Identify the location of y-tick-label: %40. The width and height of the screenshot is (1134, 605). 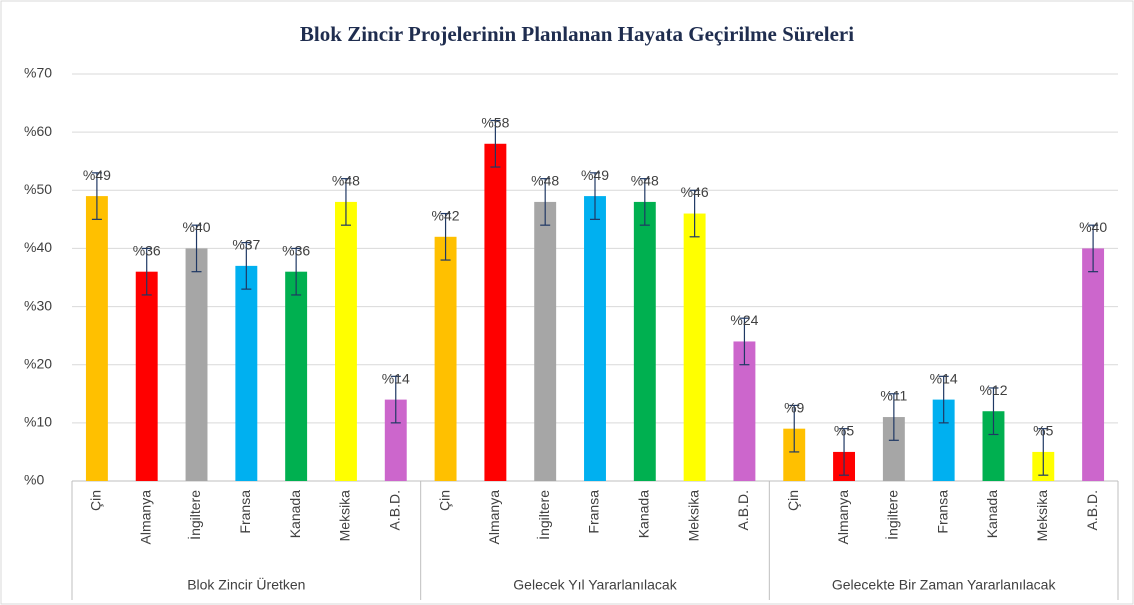
(38, 247).